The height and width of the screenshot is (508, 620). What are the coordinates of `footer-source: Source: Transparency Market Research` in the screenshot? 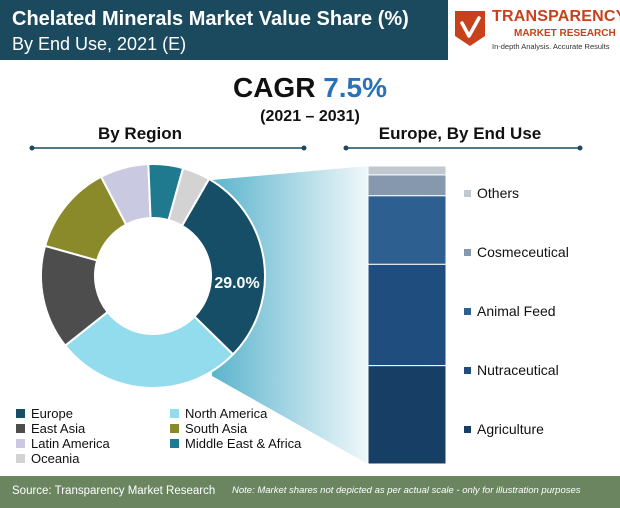 It's located at (114, 491).